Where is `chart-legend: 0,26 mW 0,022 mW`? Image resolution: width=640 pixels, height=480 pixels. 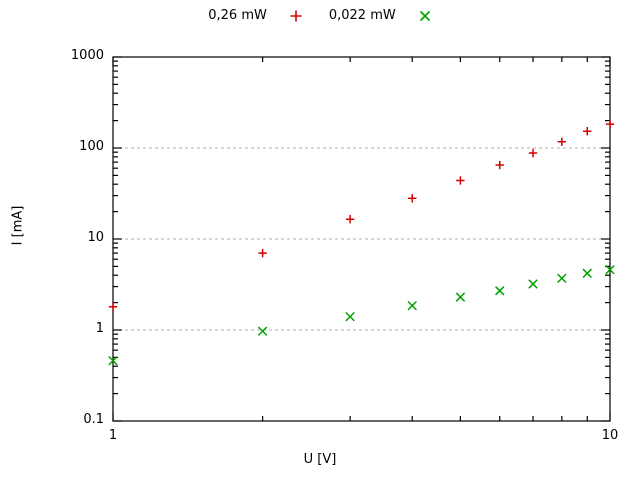
chart-legend: 0,26 mW 0,022 mW is located at coordinates (320, 15).